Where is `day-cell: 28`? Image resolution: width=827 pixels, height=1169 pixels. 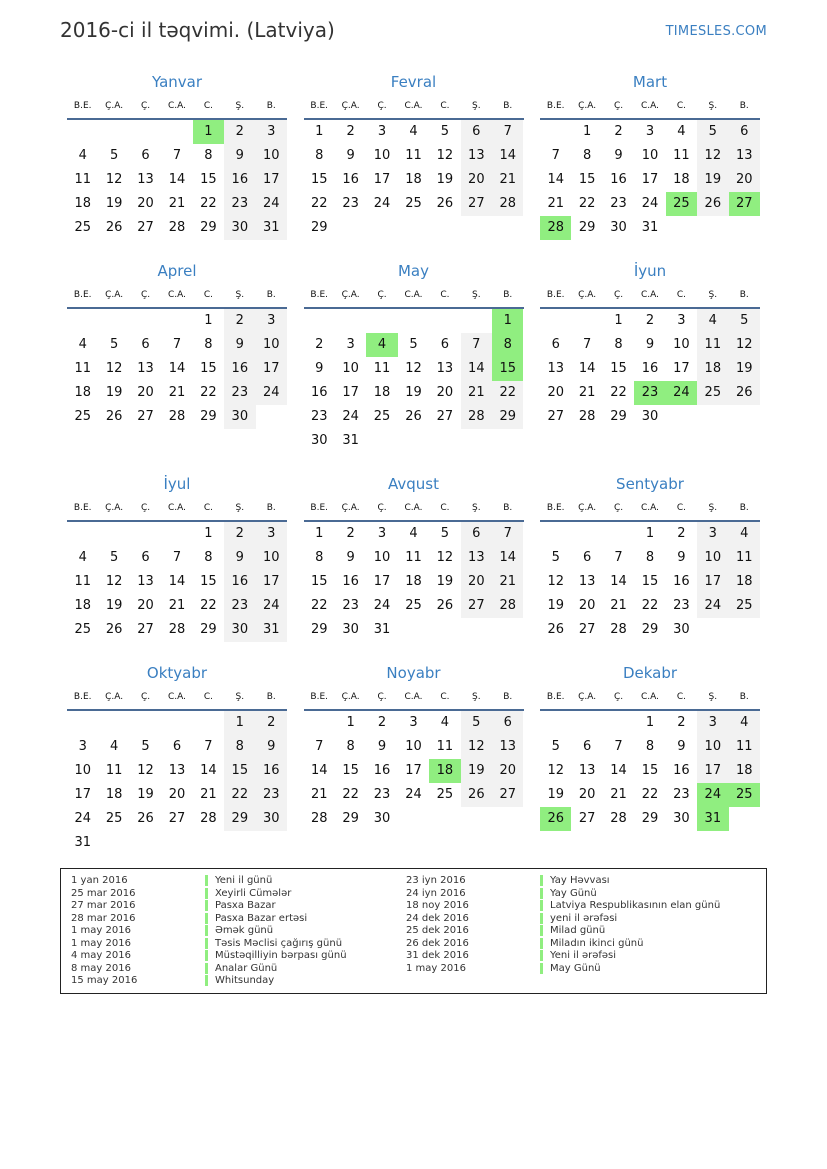
day-cell: 28 is located at coordinates (618, 629).